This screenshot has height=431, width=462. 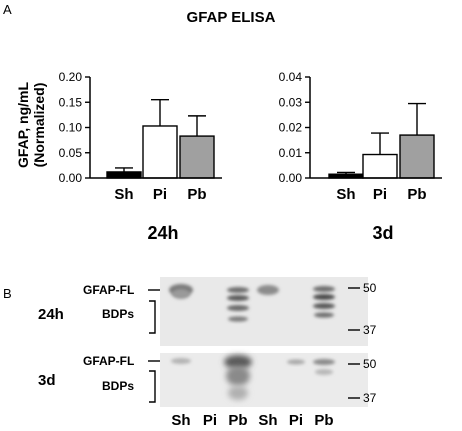 What do you see at coordinates (291, 178) in the screenshot?
I see `y-tick-label-3d-0: 0.00` at bounding box center [291, 178].